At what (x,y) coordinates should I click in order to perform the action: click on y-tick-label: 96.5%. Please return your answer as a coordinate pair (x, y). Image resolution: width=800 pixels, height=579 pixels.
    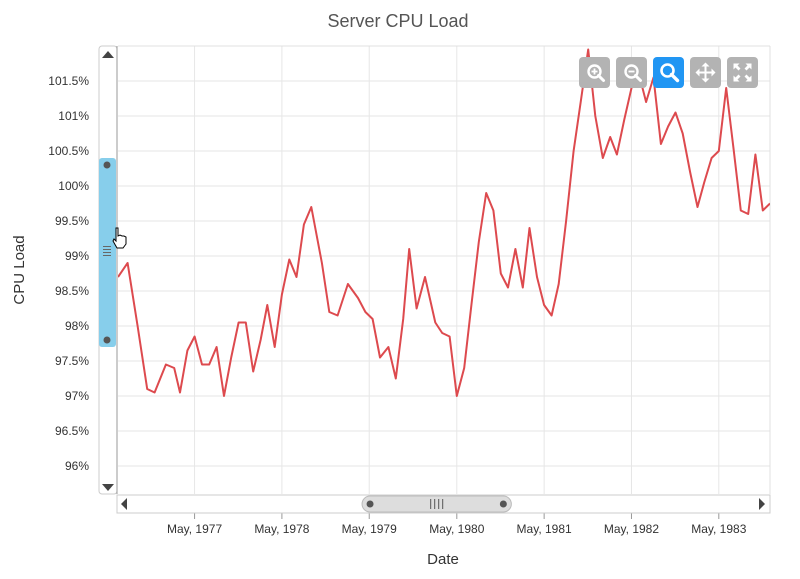
    Looking at the image, I should click on (72, 431).